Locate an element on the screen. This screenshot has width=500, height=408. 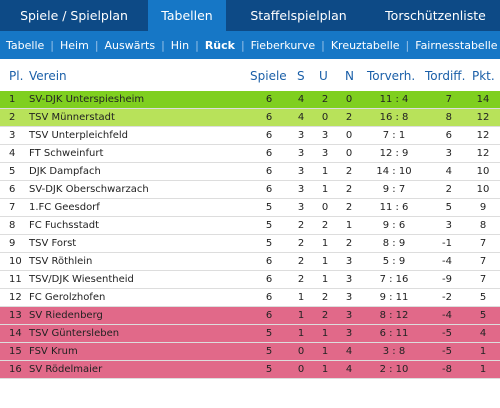
table-row: 7 1.FC Geesdorf 5 3 0 2 11 : 6 5 9 is located at coordinates (250, 208).